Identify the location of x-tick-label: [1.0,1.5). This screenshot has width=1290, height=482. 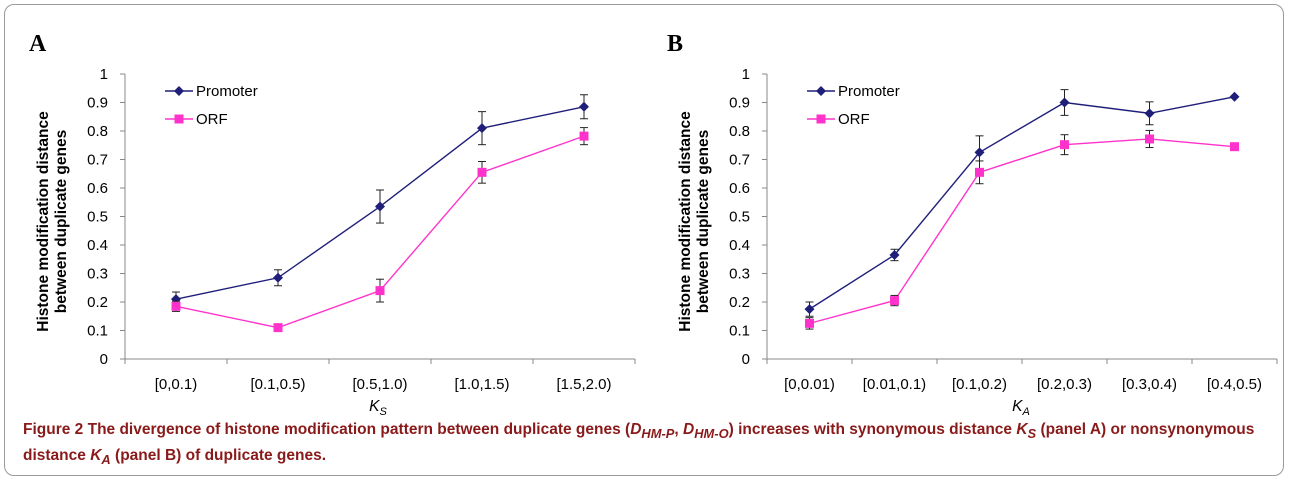
(481, 384).